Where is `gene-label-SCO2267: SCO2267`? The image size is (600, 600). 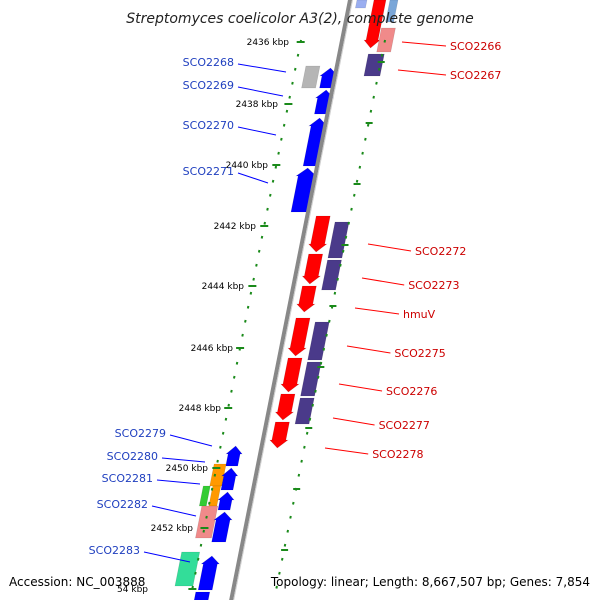 gene-label-SCO2267: SCO2267 is located at coordinates (475, 75).